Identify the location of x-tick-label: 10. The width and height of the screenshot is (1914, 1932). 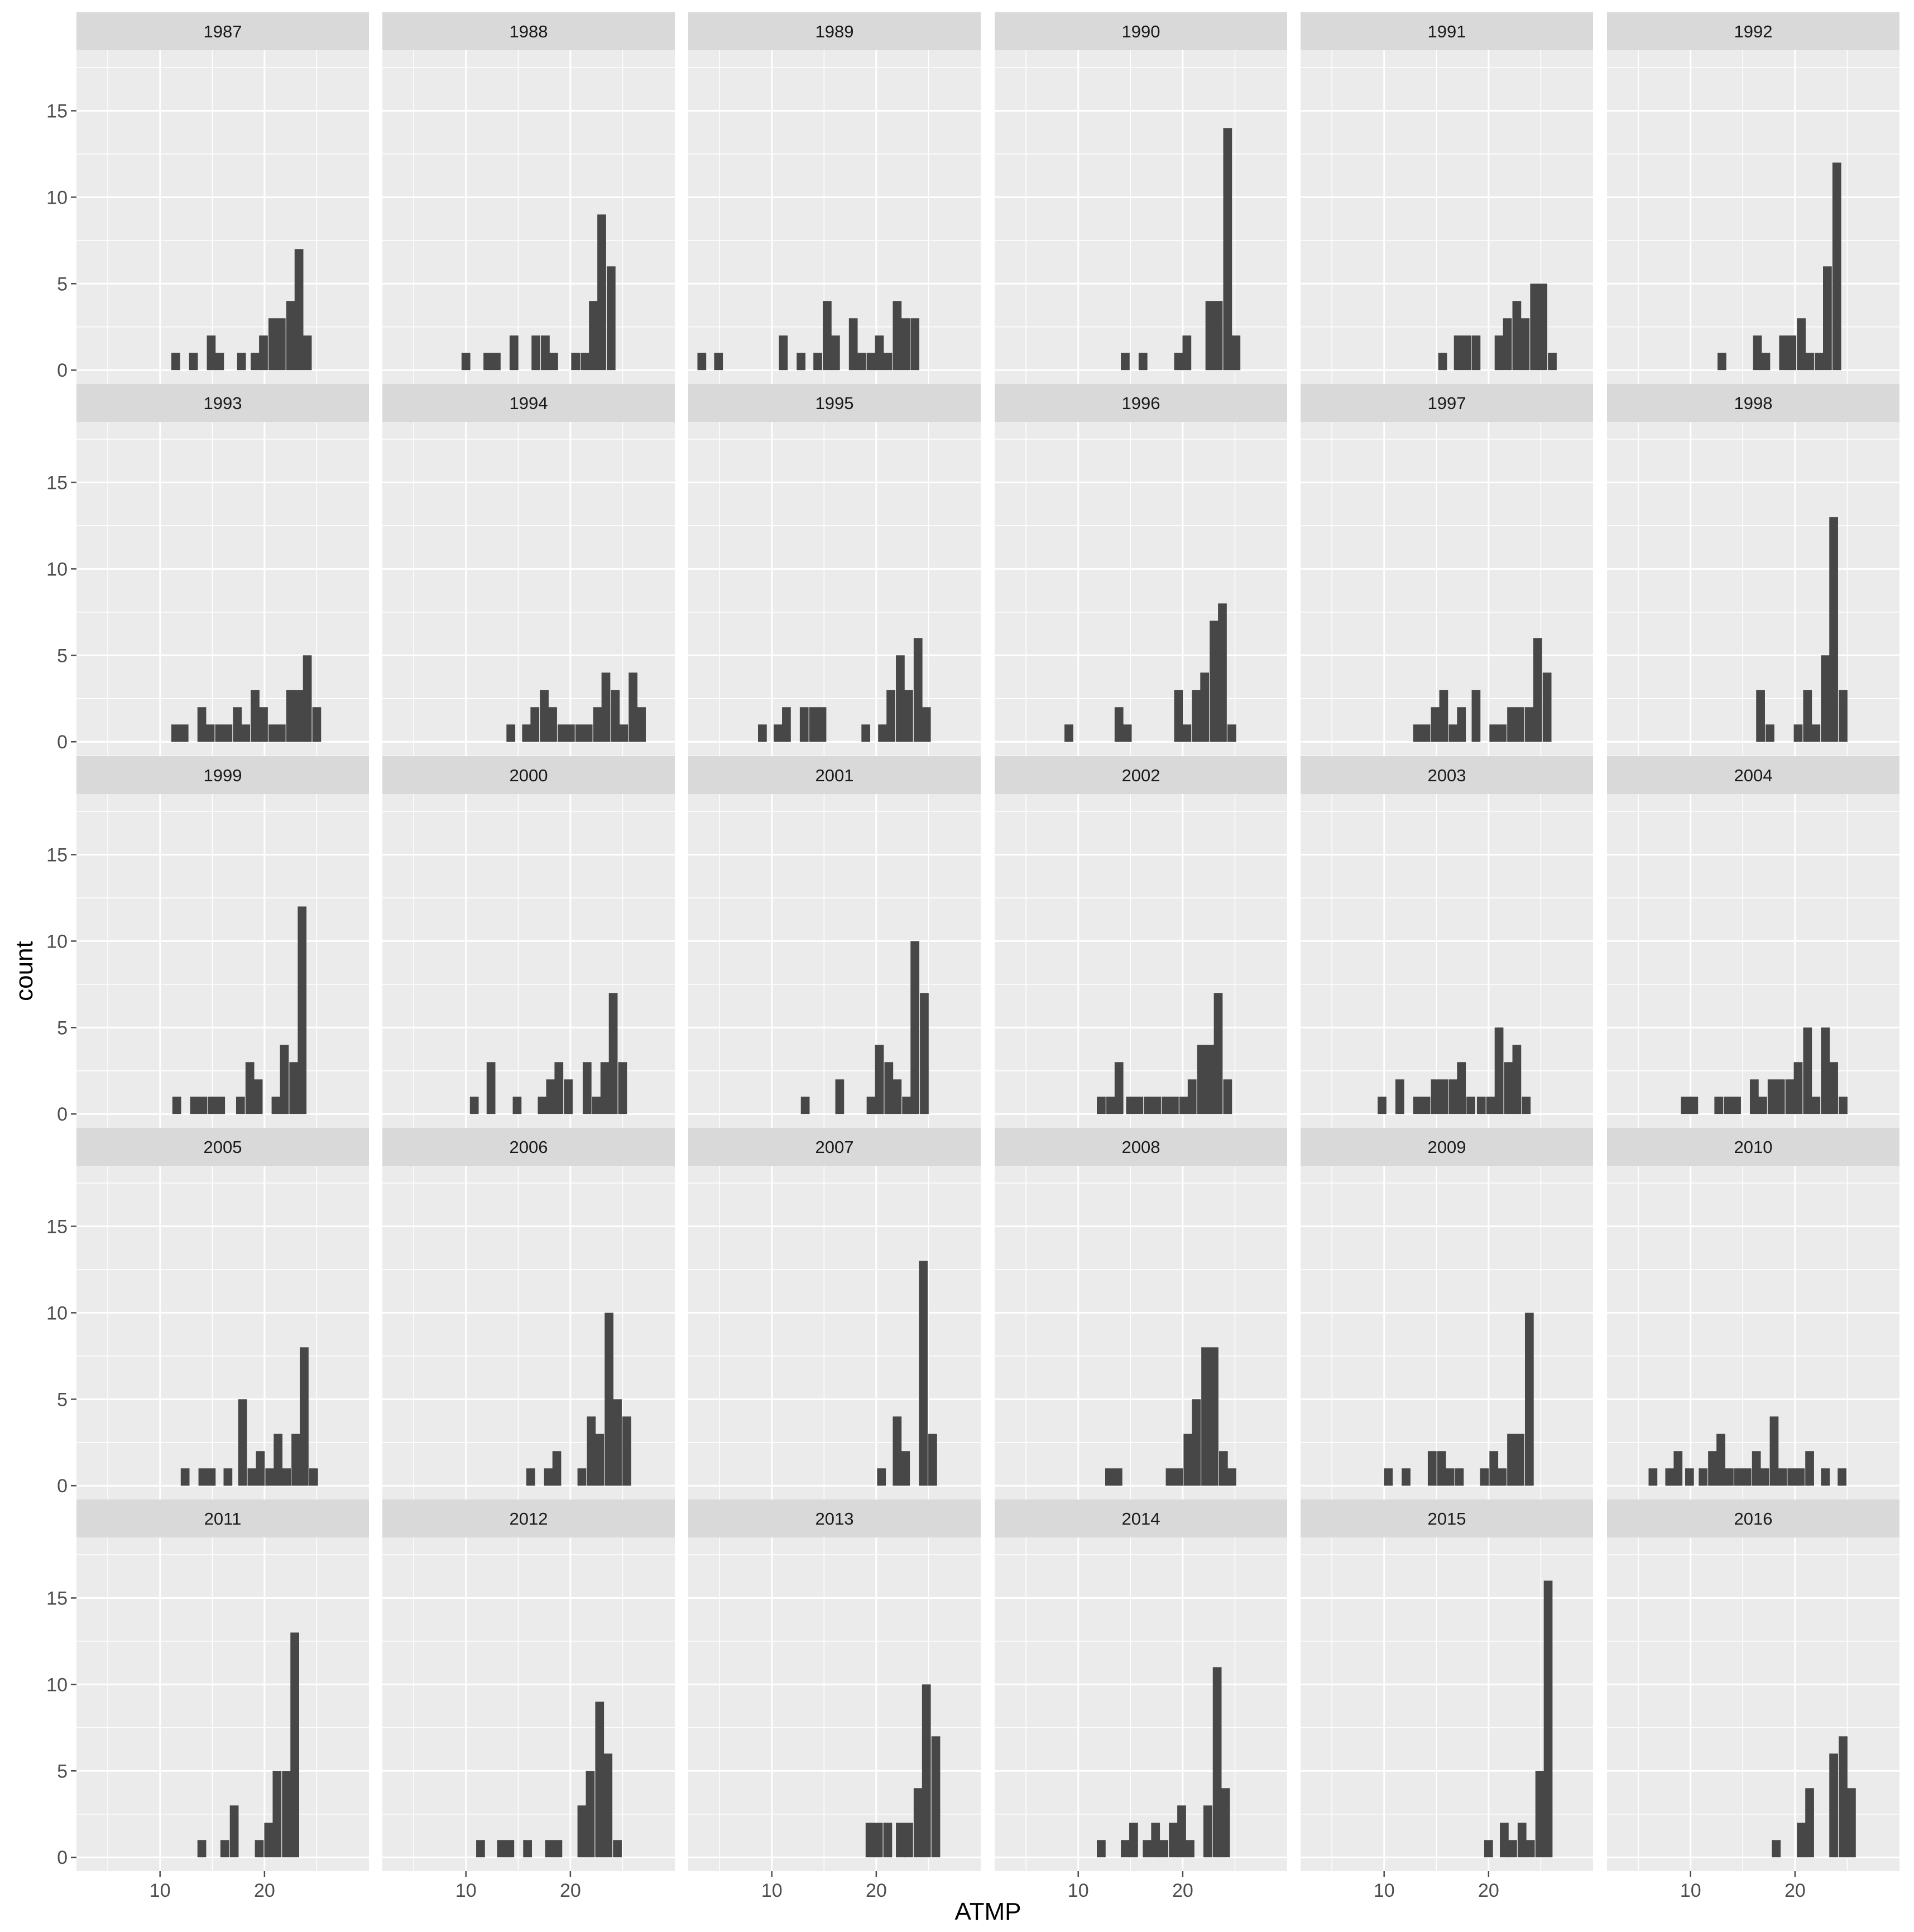
(1078, 1890).